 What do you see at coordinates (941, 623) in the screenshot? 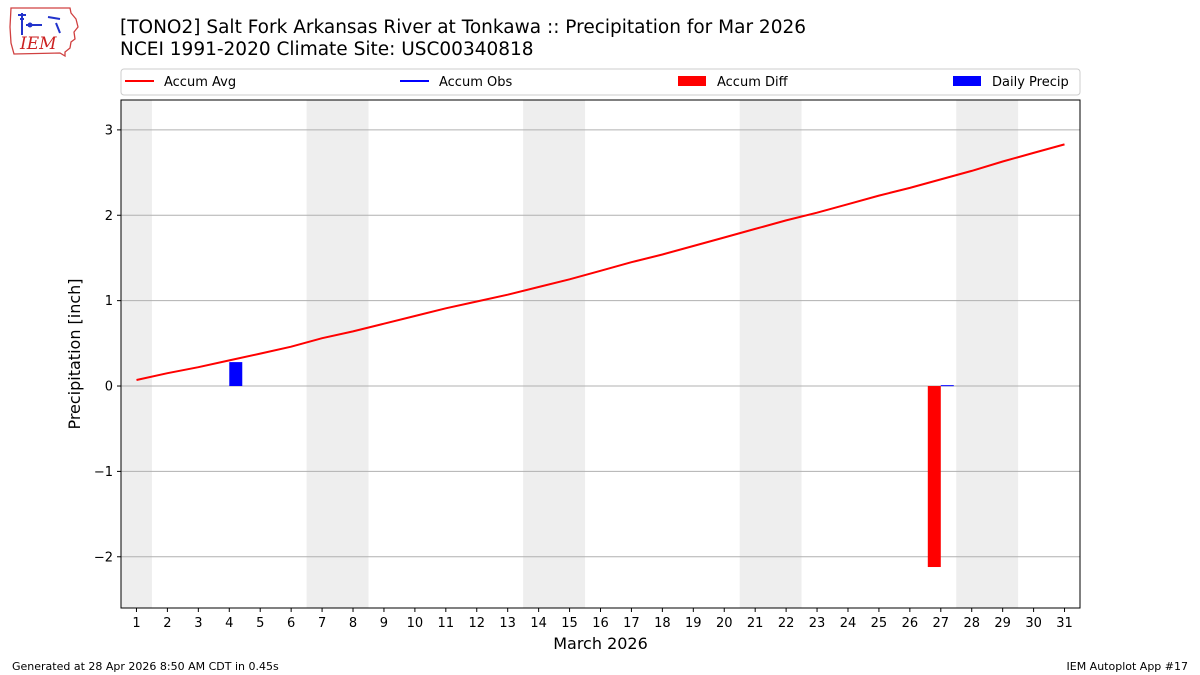
I see `x-tick-label: 27` at bounding box center [941, 623].